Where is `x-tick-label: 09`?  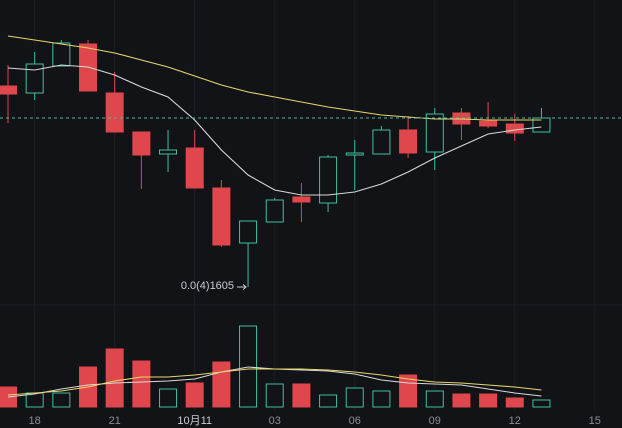 x-tick-label: 09 is located at coordinates (435, 421).